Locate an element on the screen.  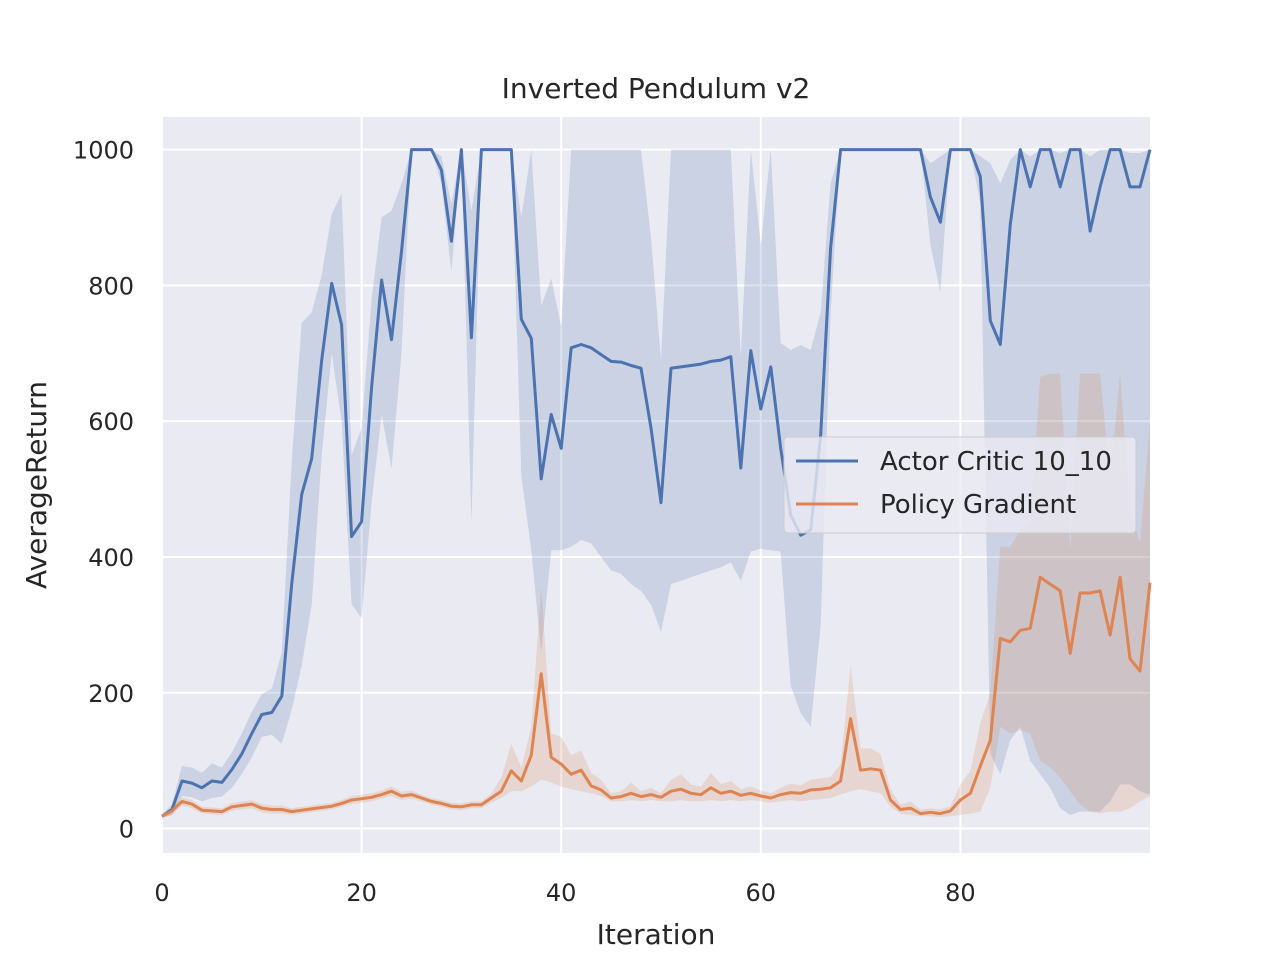
y-tick-label: 800 is located at coordinates (111, 286).